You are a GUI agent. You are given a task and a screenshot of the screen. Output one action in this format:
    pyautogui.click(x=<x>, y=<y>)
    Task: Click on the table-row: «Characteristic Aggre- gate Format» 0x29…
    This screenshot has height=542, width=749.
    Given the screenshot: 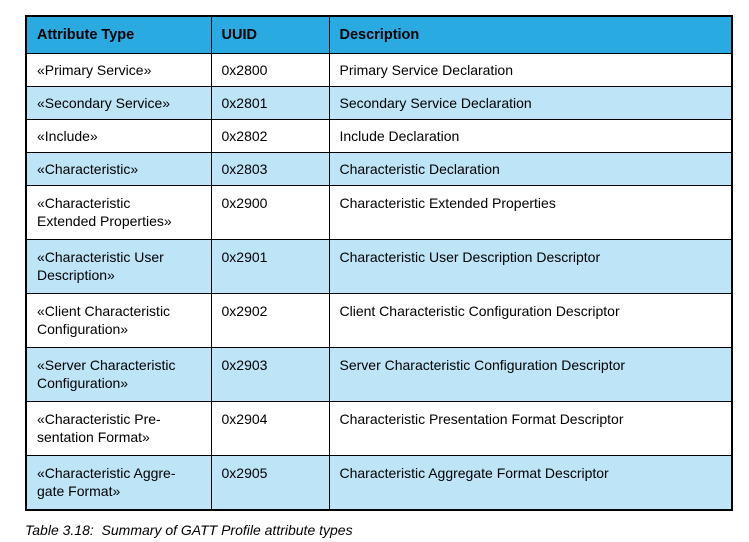 What is the action you would take?
    pyautogui.click(x=379, y=483)
    